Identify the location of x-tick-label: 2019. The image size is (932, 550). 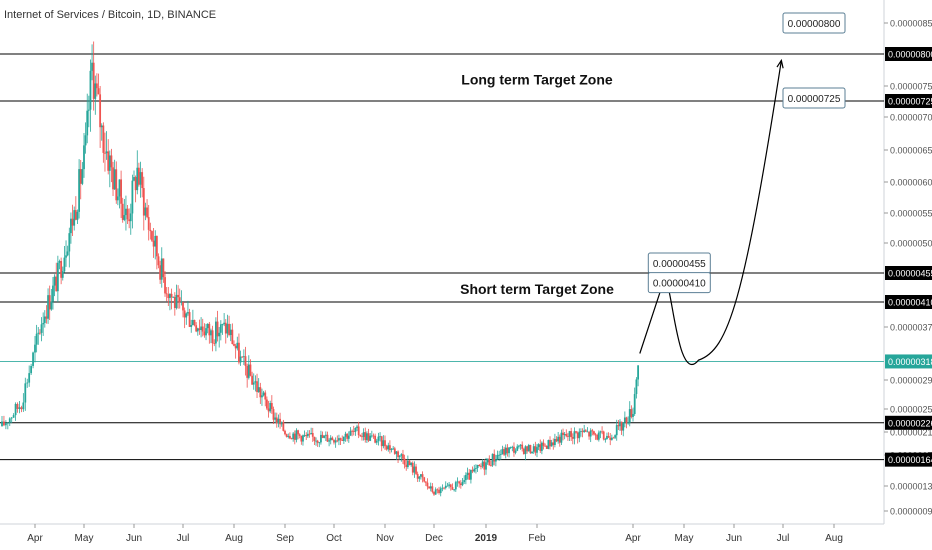
(486, 538).